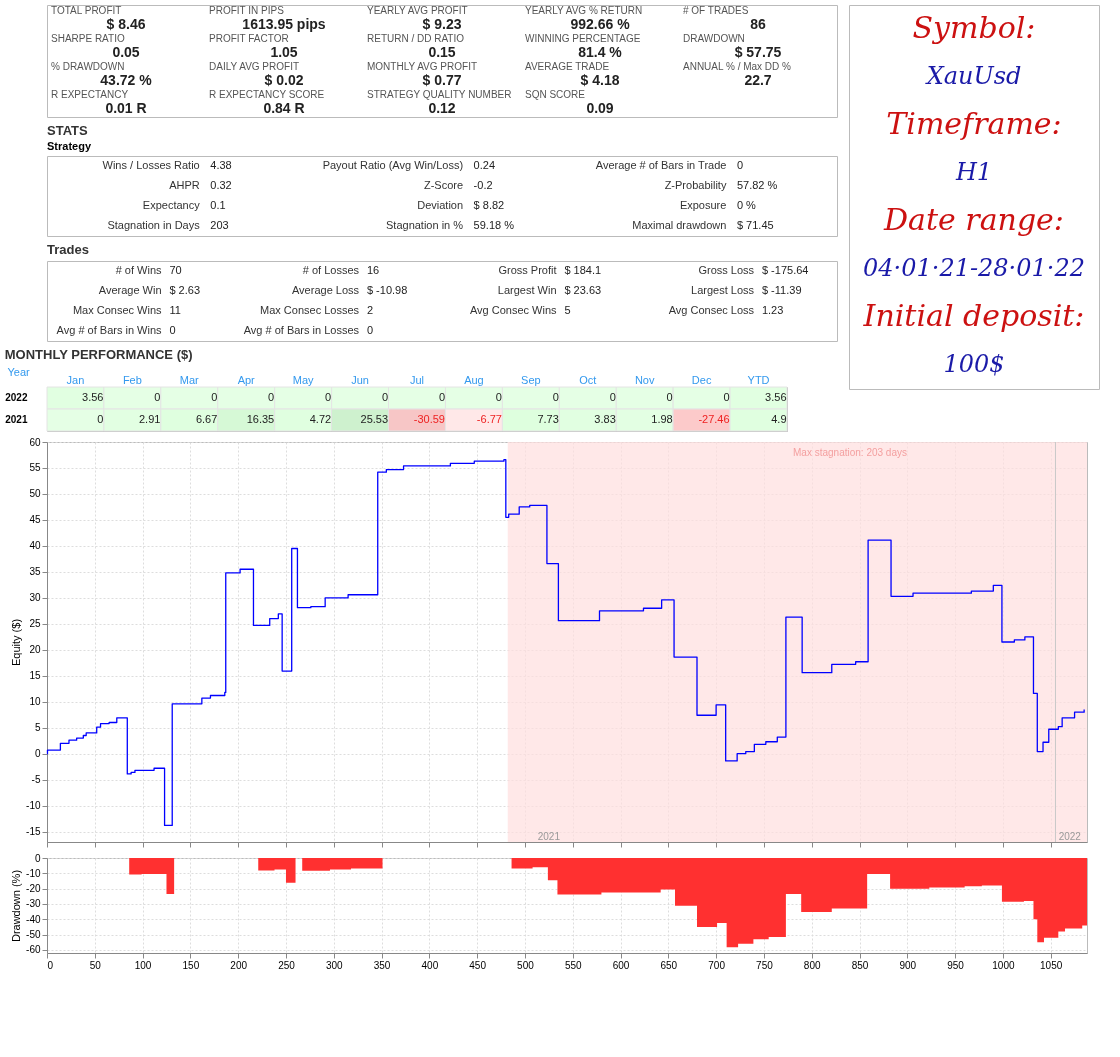 This screenshot has height=1057, width=1120. Describe the element at coordinates (33, 935) in the screenshot. I see `y-tick-label: -50` at that location.